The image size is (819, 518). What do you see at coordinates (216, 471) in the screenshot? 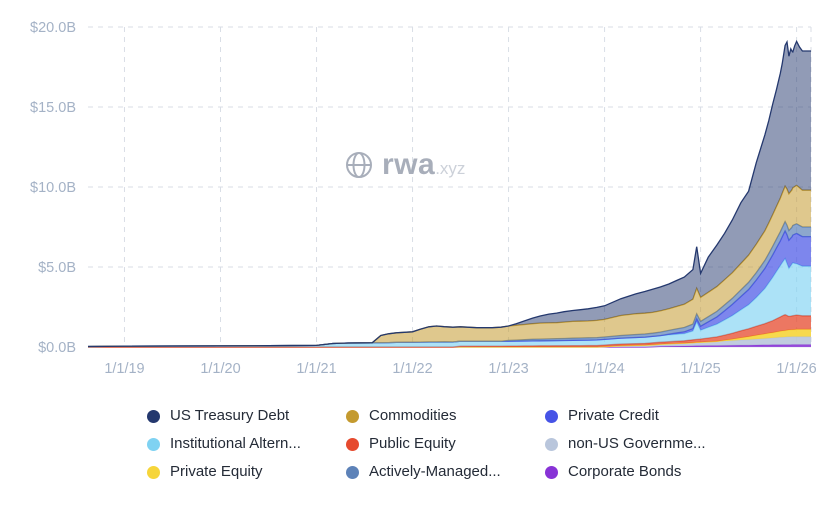
I see `legend-label: Private Equity` at bounding box center [216, 471].